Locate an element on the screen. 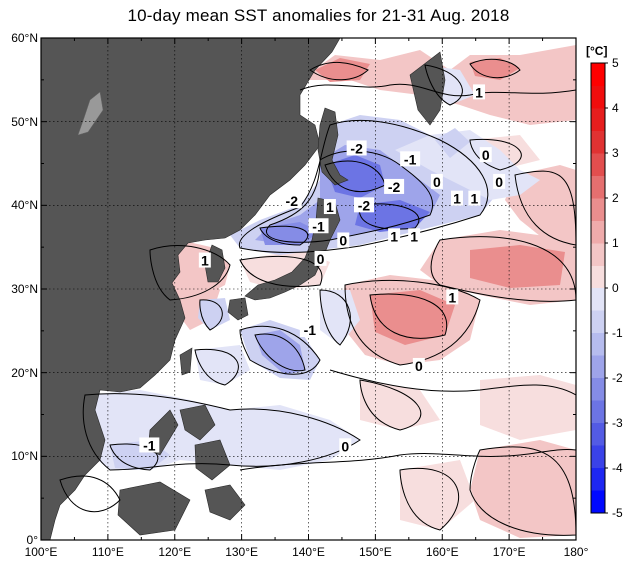  lon-label: 180° is located at coordinates (576, 552).